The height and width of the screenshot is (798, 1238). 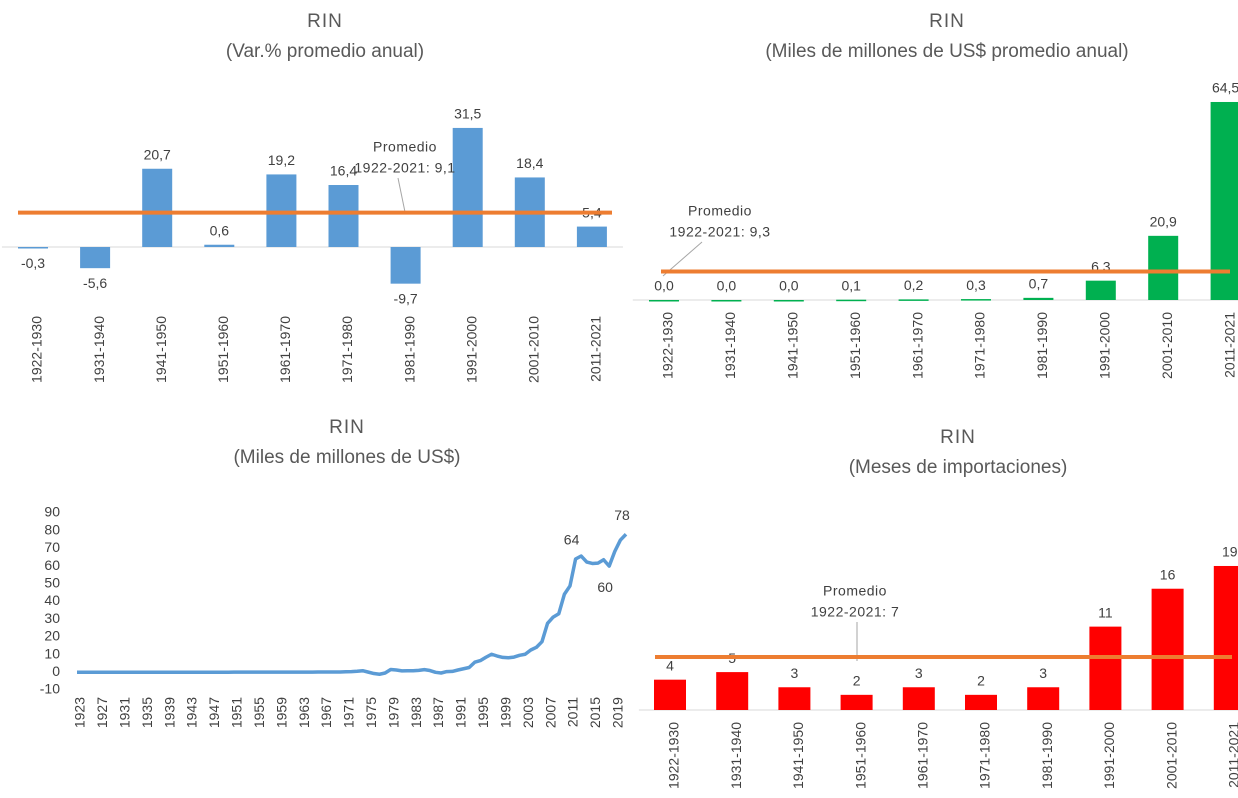 What do you see at coordinates (573, 712) in the screenshot?
I see `x-tick-label: 2011` at bounding box center [573, 712].